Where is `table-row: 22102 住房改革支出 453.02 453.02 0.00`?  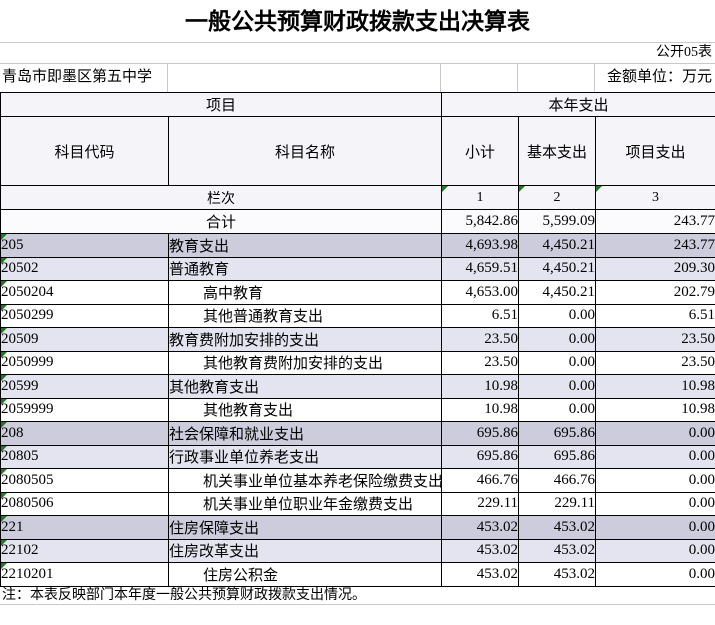
table-row: 22102 住房改革支出 453.02 453.02 0.00 is located at coordinates (357, 550).